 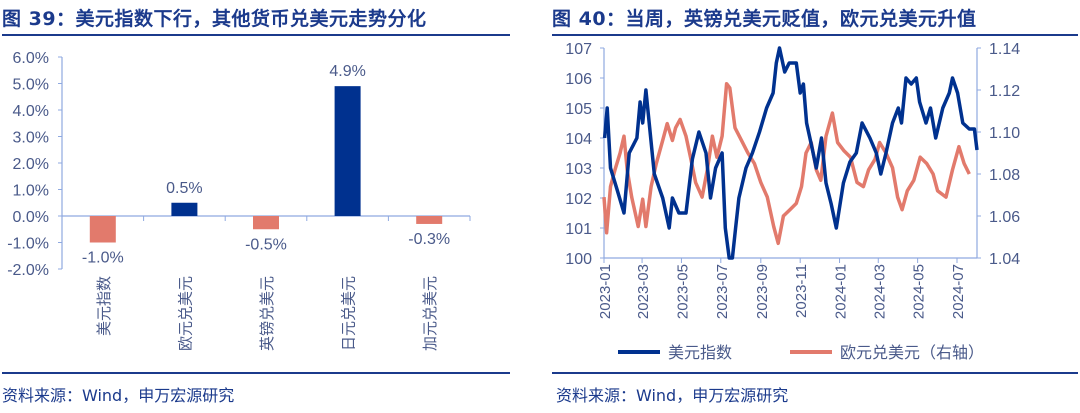 What do you see at coordinates (1004, 49) in the screenshot?
I see `right-y-tick-label: 1.14` at bounding box center [1004, 49].